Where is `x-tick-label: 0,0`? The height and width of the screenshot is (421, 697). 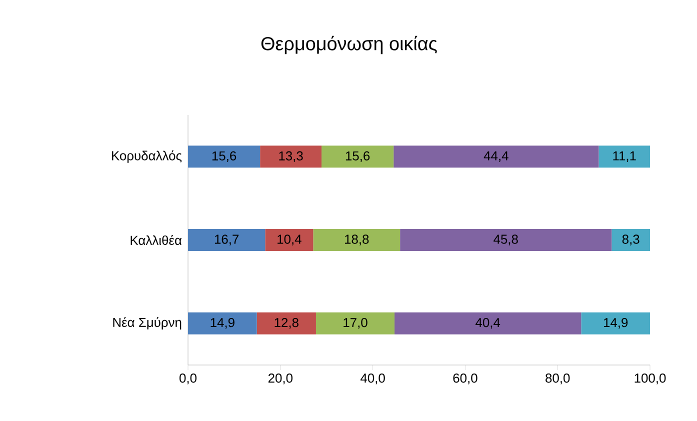
x-tick-label: 0,0 is located at coordinates (188, 379).